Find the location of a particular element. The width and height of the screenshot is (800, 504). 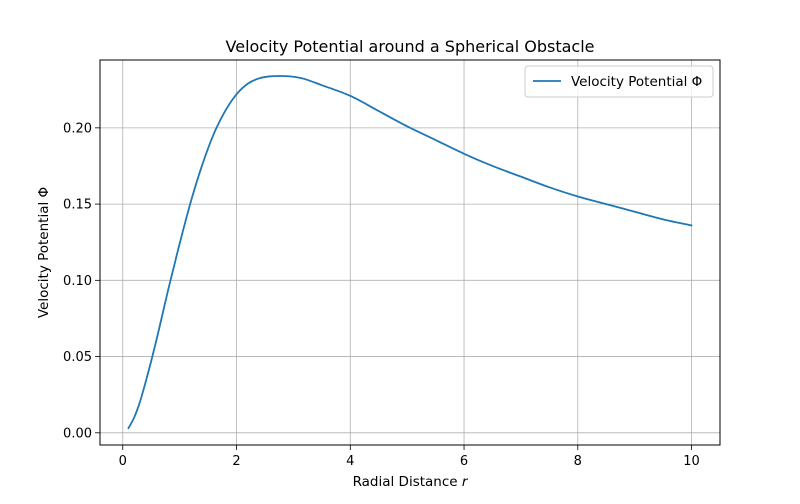

x-tick-label: 8 is located at coordinates (578, 461).